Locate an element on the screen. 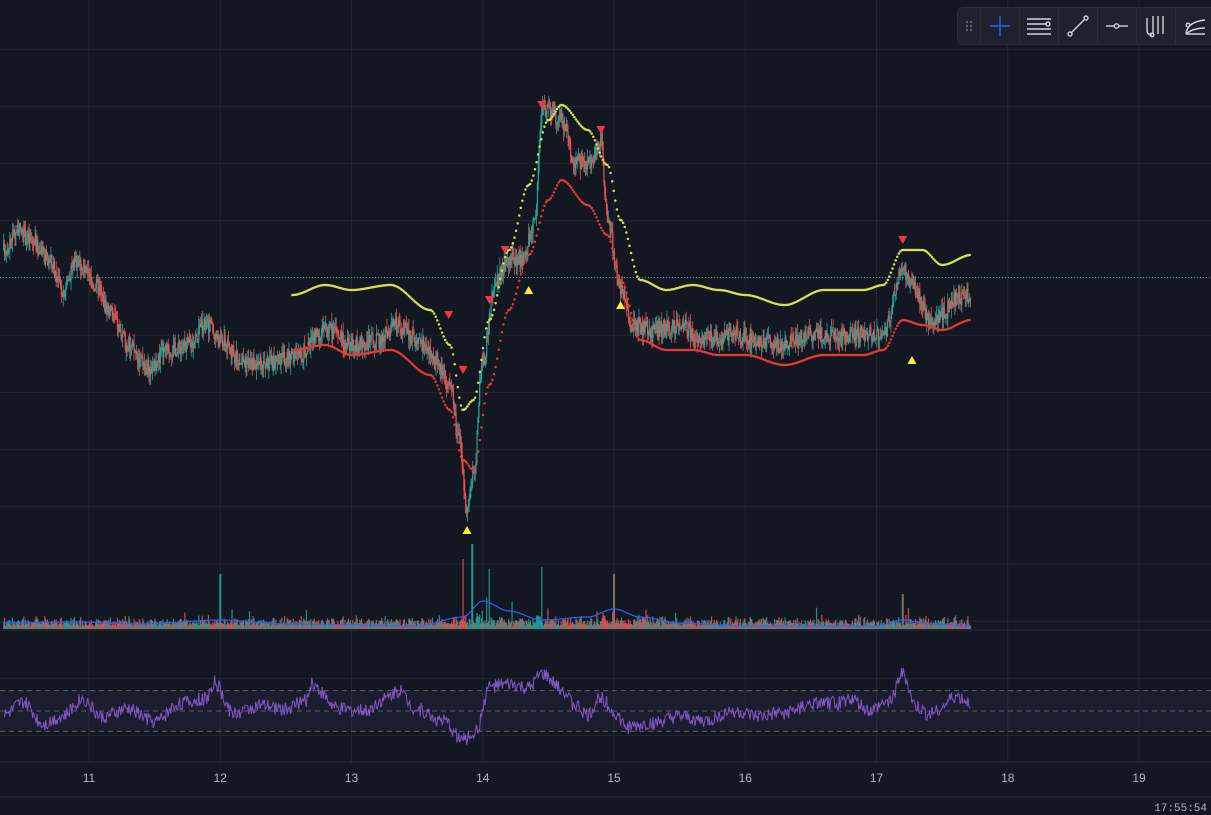 The width and height of the screenshot is (1211, 815). time-axis is located at coordinates (605, 786).